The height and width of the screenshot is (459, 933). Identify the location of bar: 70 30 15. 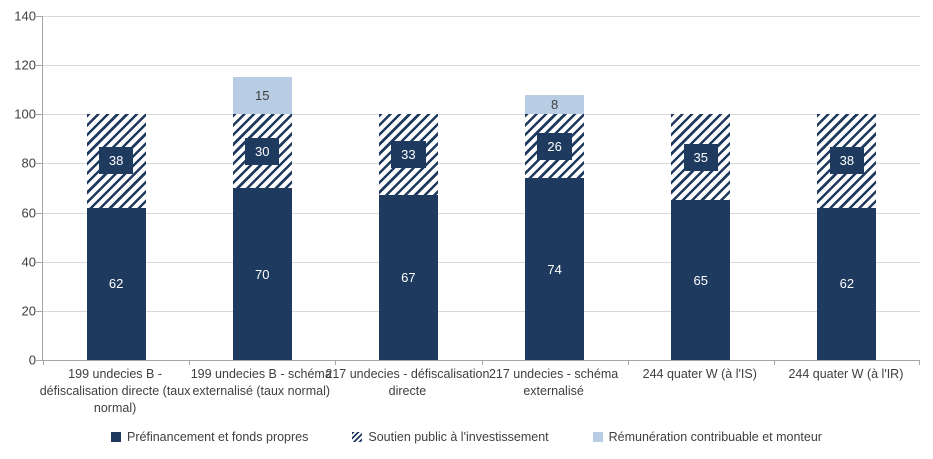
(262, 188).